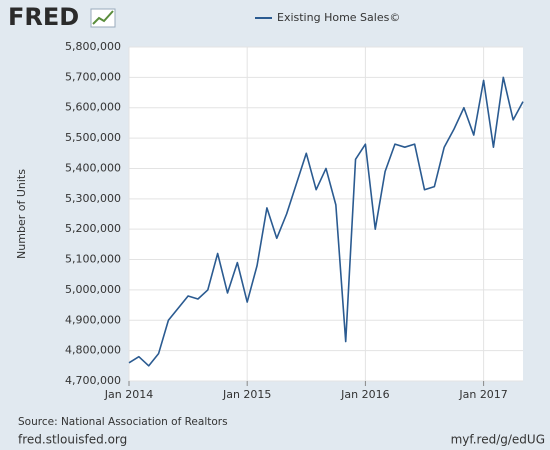 Image resolution: width=550 pixels, height=450 pixels. Describe the element at coordinates (93, 259) in the screenshot. I see `y-tick-label: 5,100,000` at that location.